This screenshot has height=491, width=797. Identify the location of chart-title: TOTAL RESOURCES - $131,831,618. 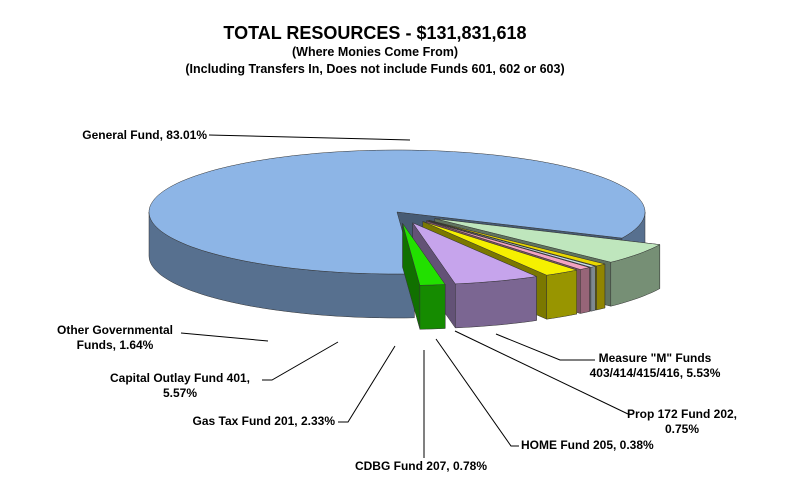
(374, 33).